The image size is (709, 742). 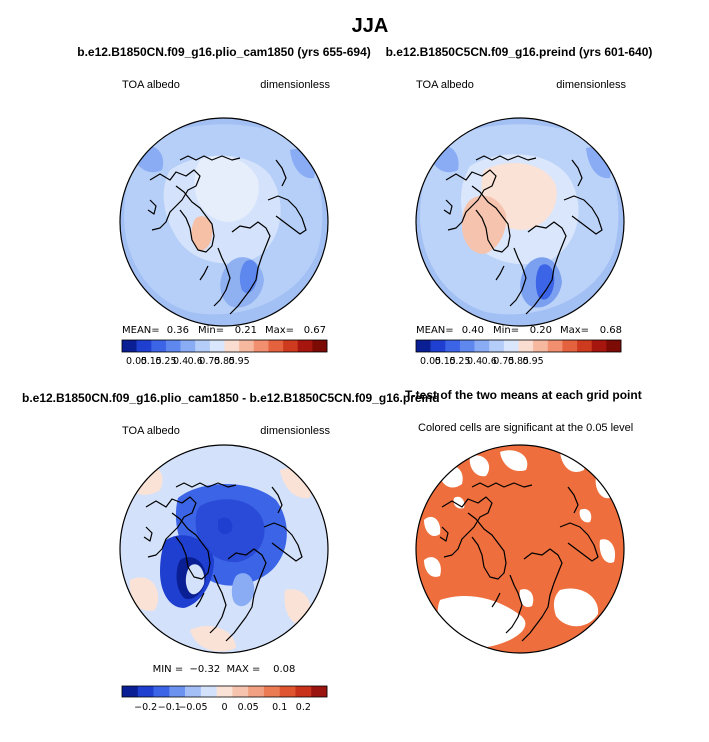 What do you see at coordinates (224, 699) in the screenshot?
I see `colorbar: −0.2 −0.1−0.05 0 0.05 0.1 0.2` at bounding box center [224, 699].